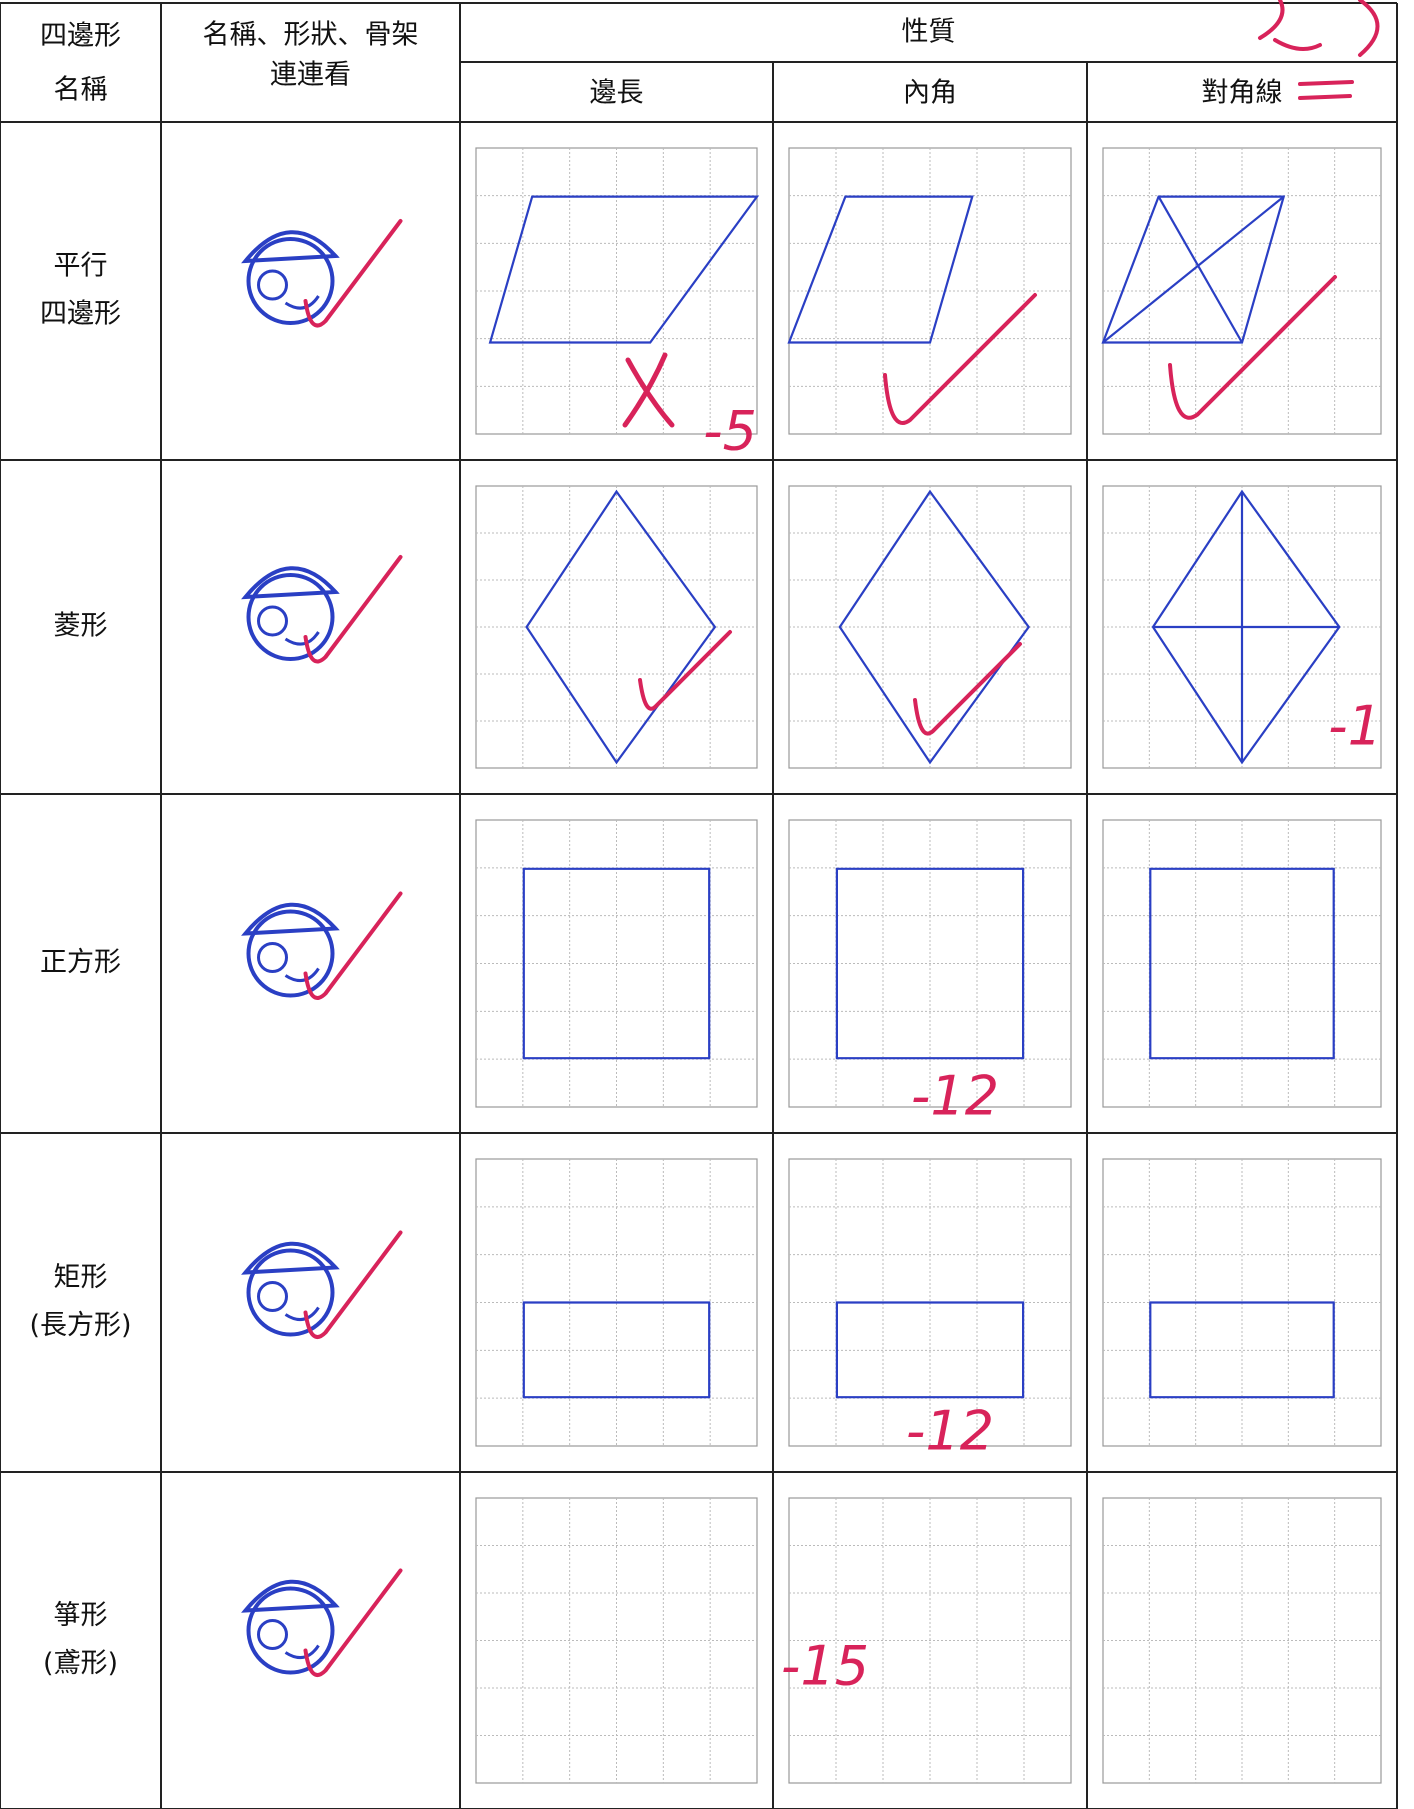 This screenshot has height=1809, width=1414. What do you see at coordinates (1355, 726) in the screenshot?
I see `deduction: -1` at bounding box center [1355, 726].